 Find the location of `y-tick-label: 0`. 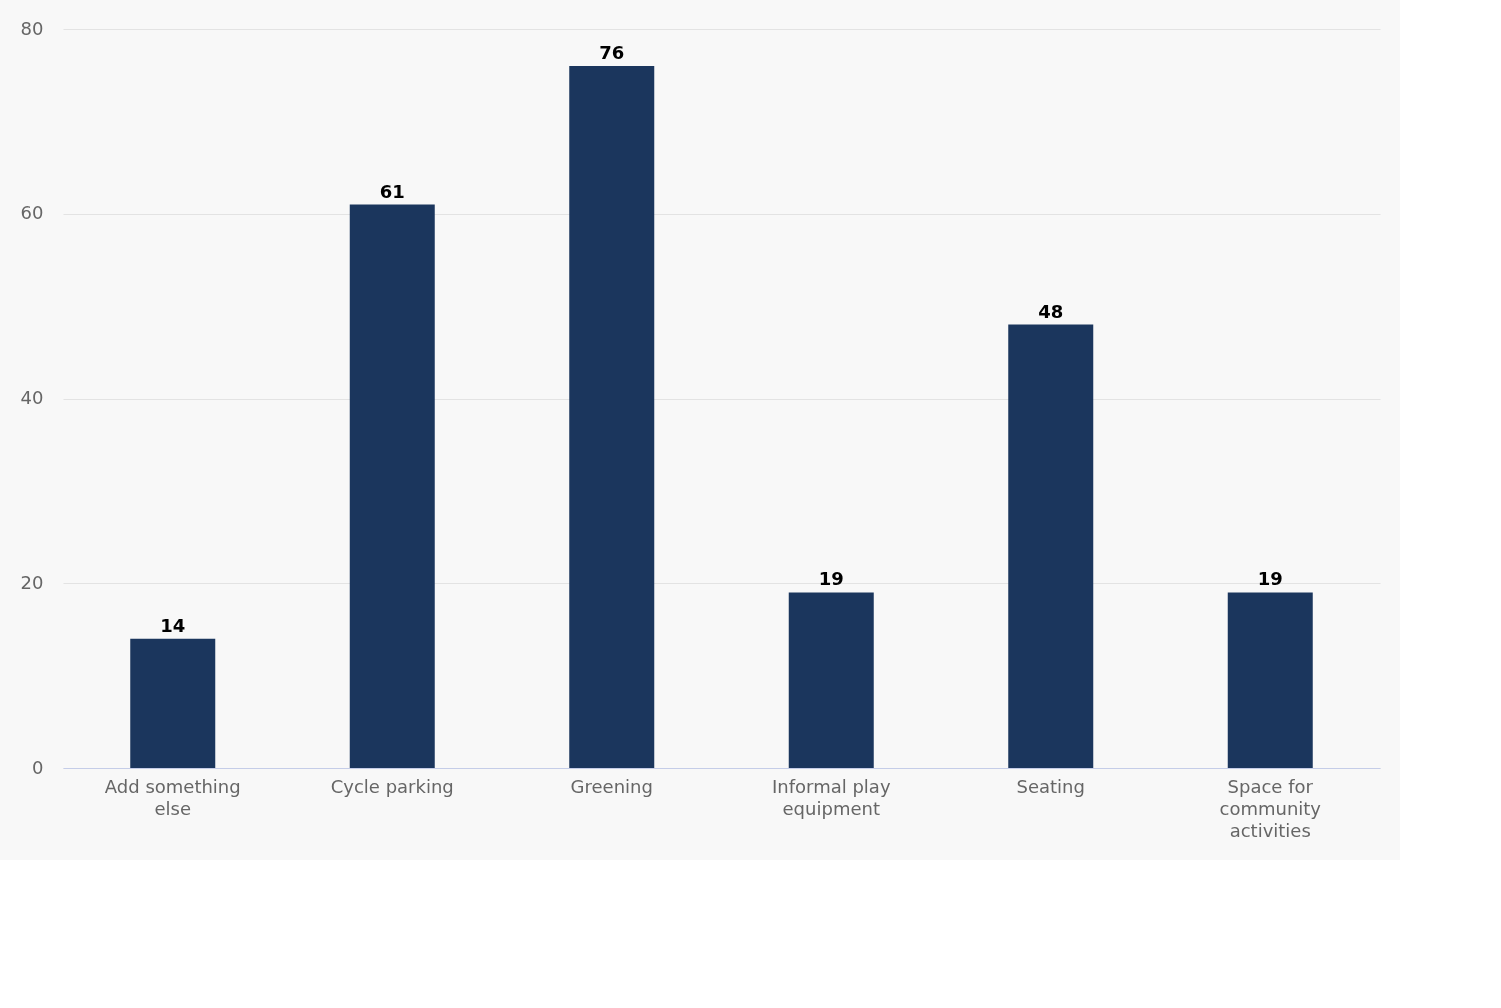

y-tick-label: 0 is located at coordinates (38, 767).